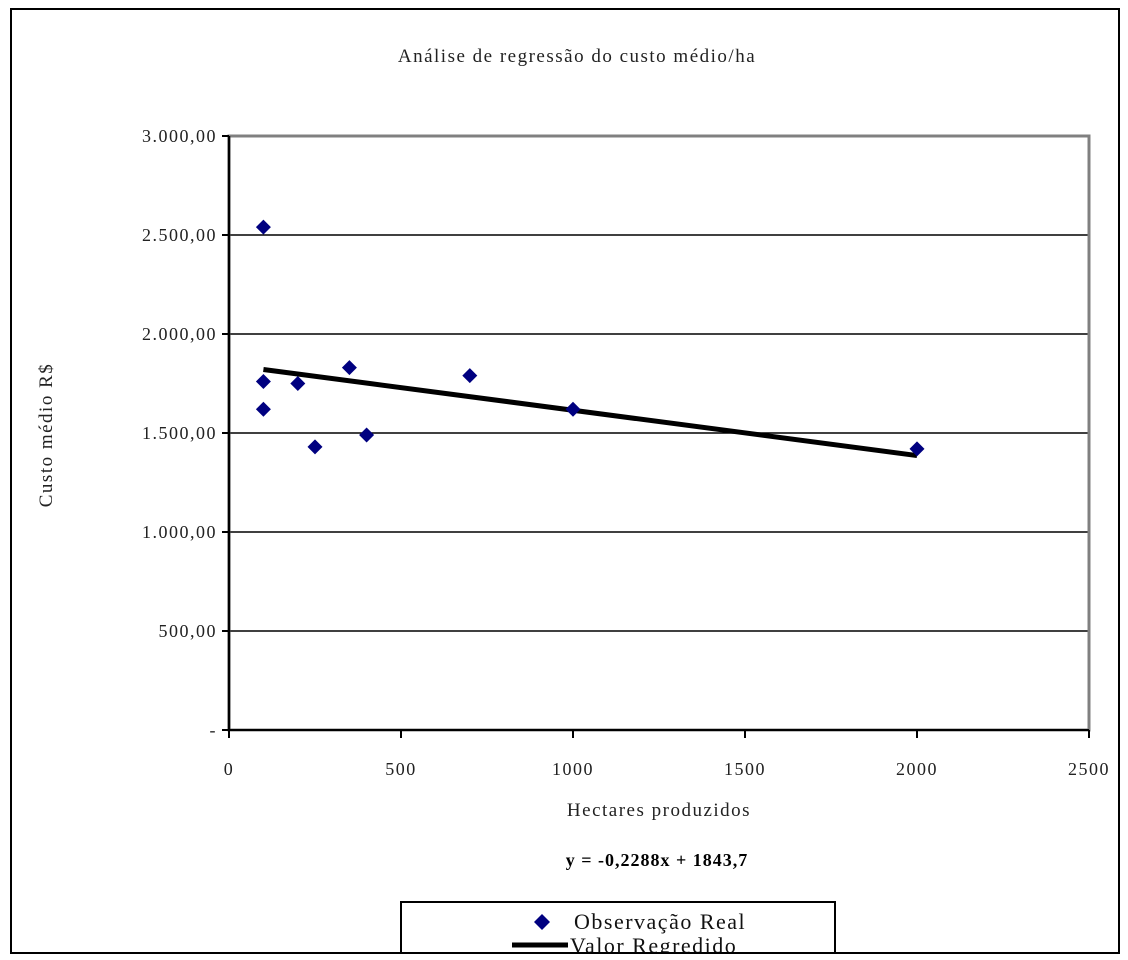 This screenshot has height=960, width=1128. I want to click on legend-label-observacao: Observação Real, so click(660, 921).